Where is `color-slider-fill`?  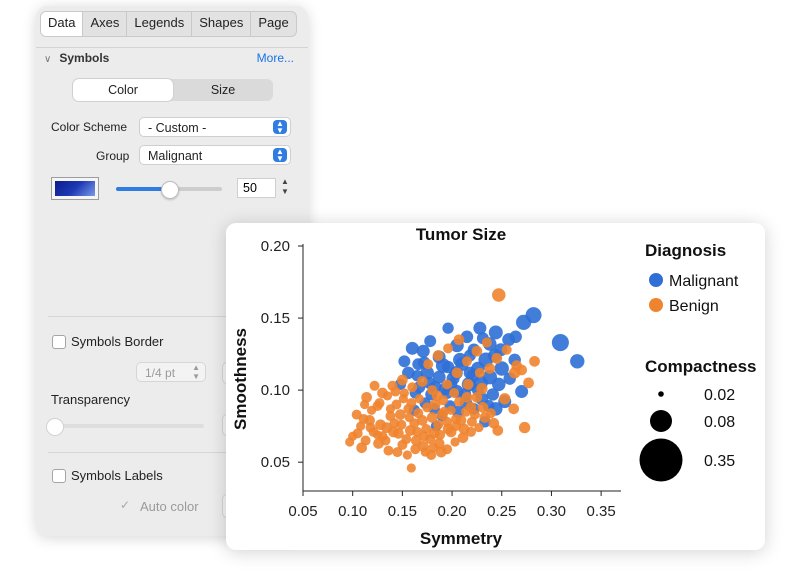 color-slider-fill is located at coordinates (142, 189).